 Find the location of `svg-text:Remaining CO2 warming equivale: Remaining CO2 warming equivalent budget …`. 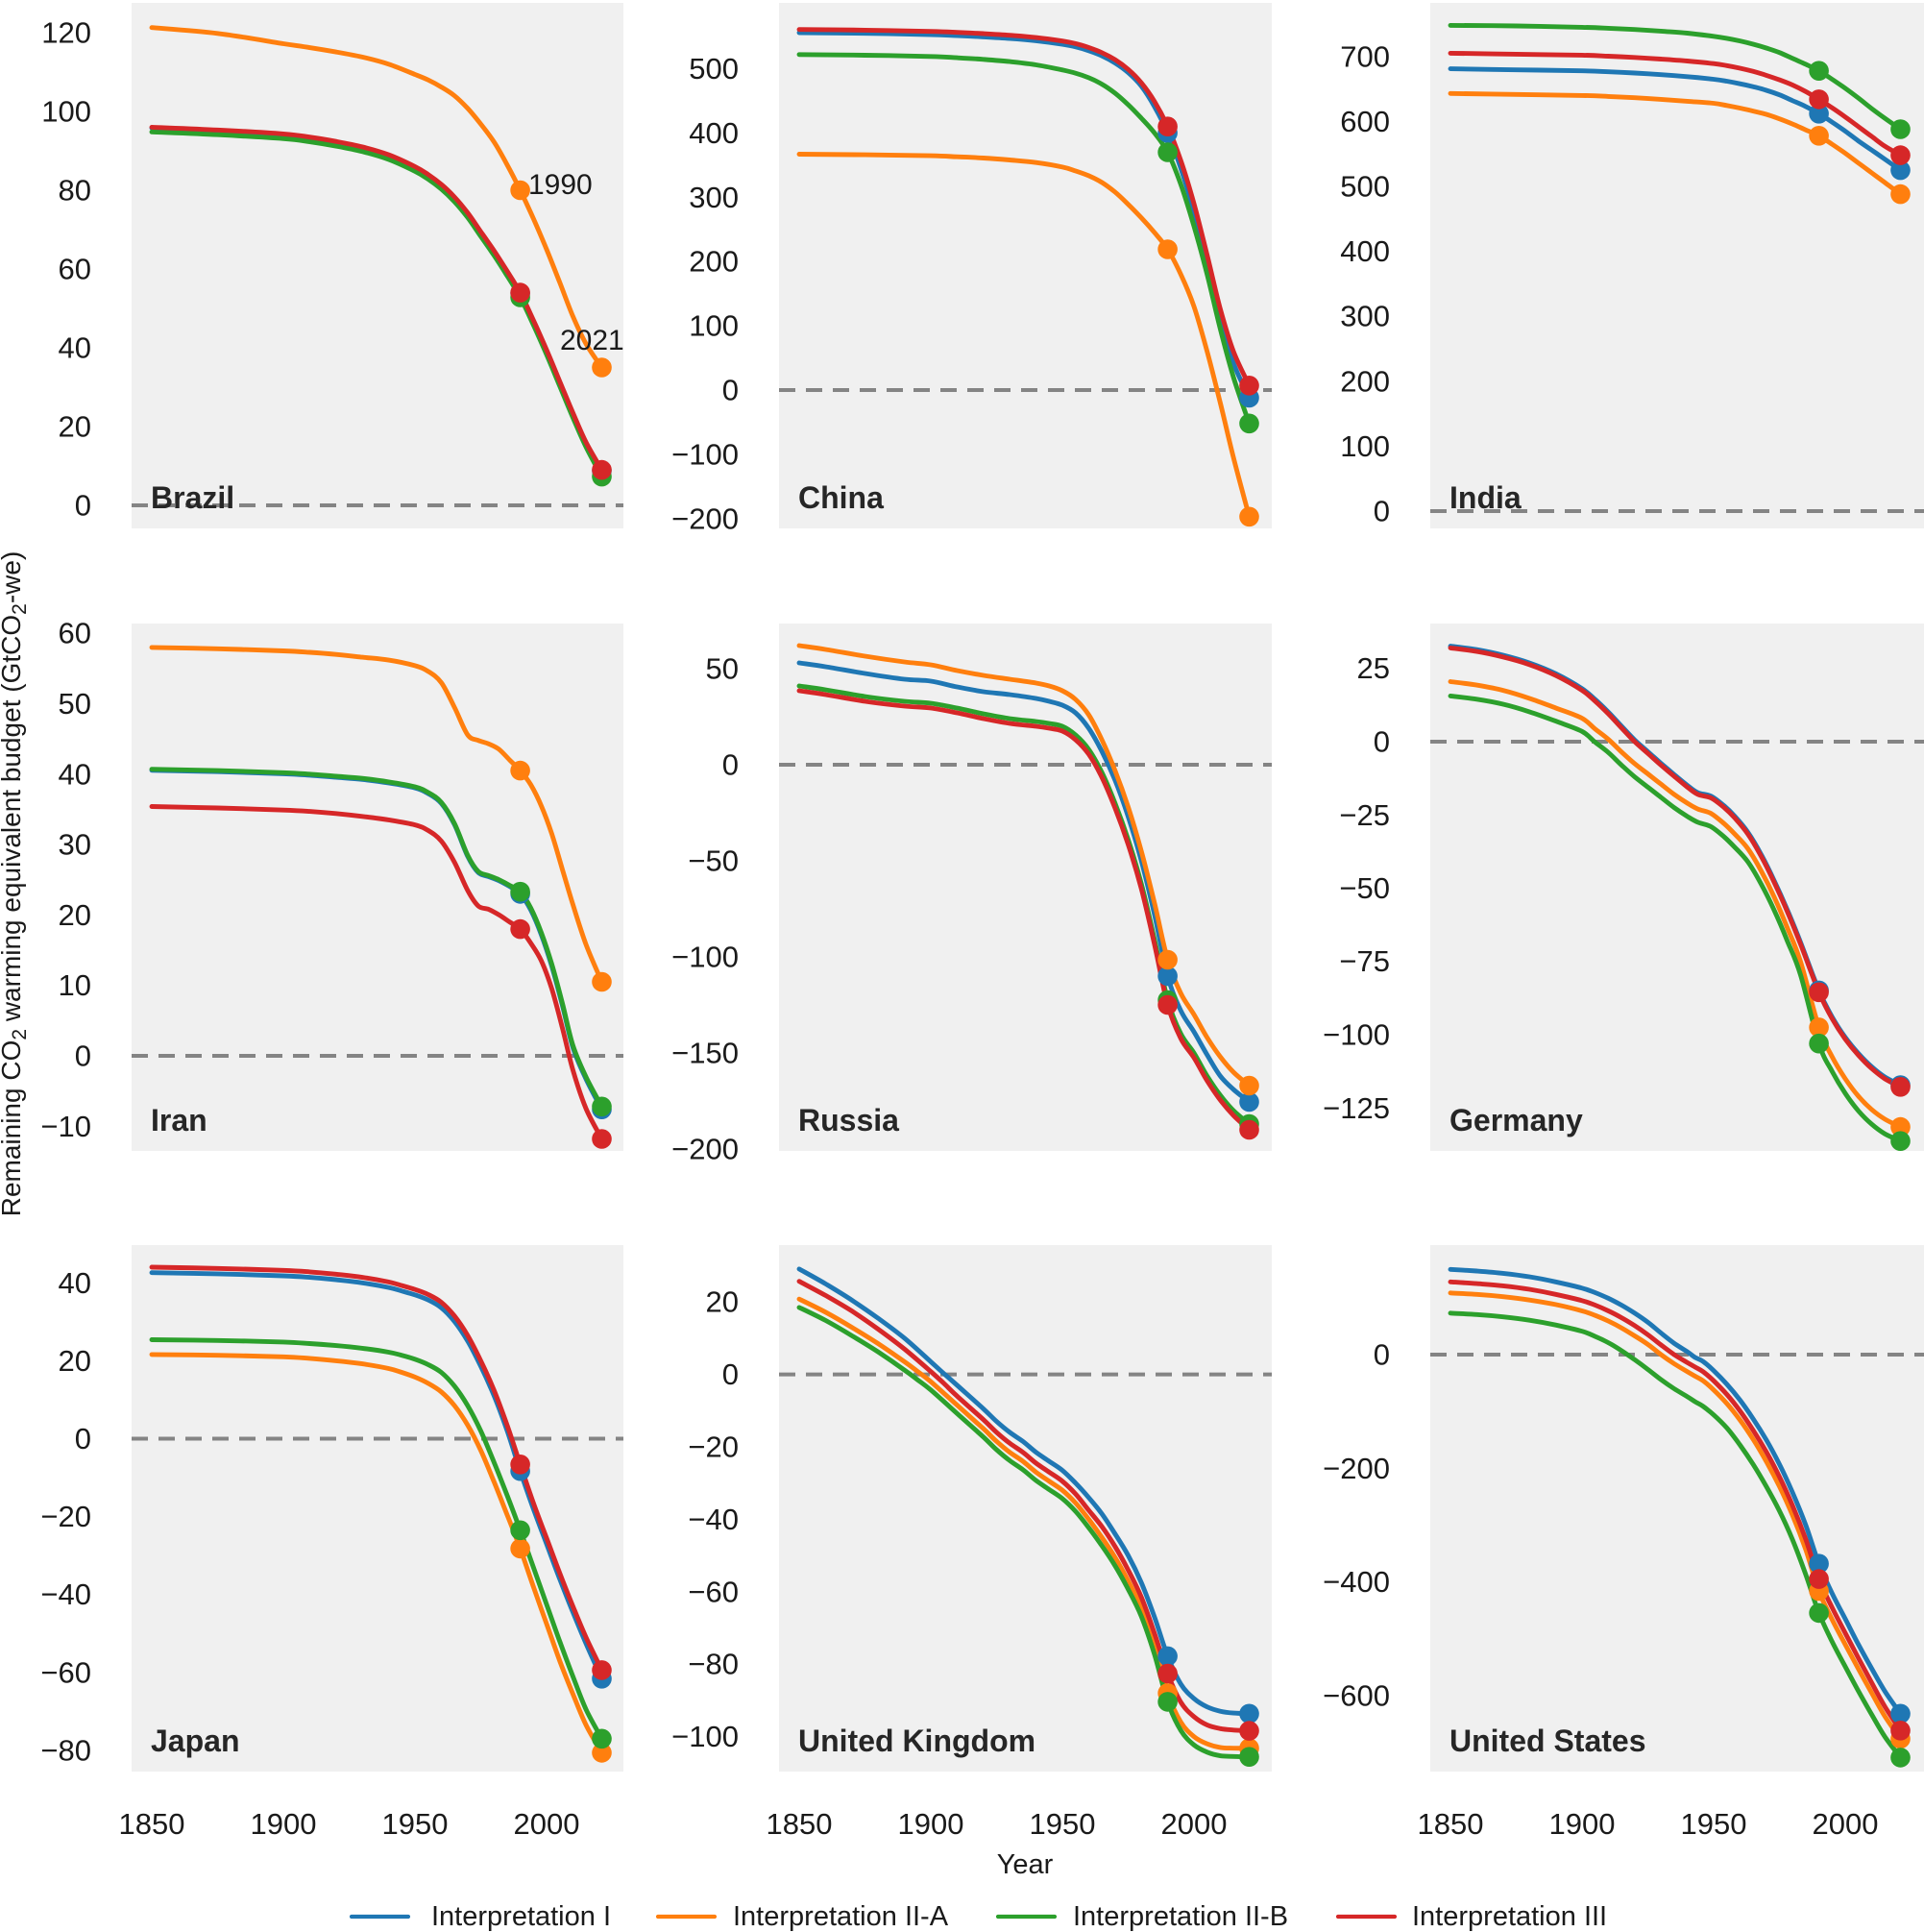

svg-text:Remaining CO2 warming equivale: Remaining CO2 warming equivalent budget … is located at coordinates (15, 884).